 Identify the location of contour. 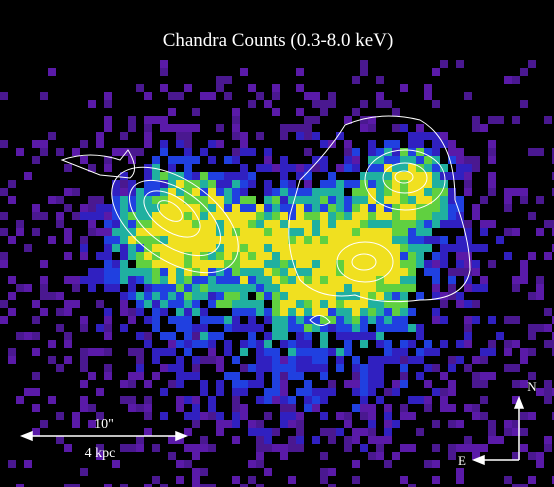
(175, 220).